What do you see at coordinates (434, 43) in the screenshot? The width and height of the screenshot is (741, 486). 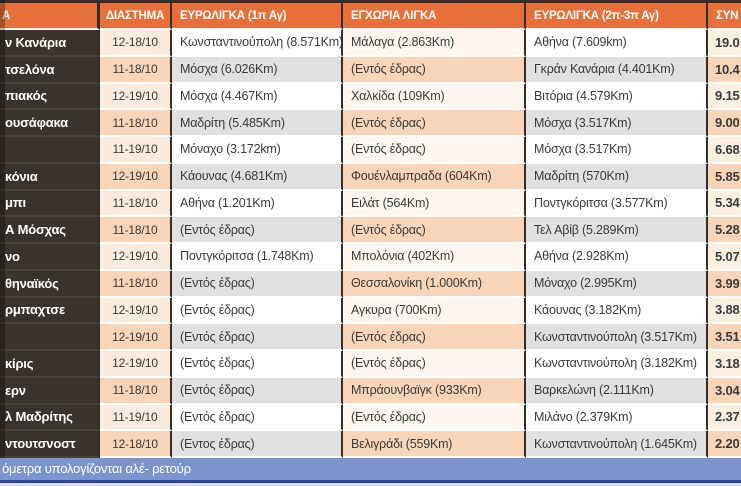 I see `domestic-league-cell: Μάλαγα (2.863Km)` at bounding box center [434, 43].